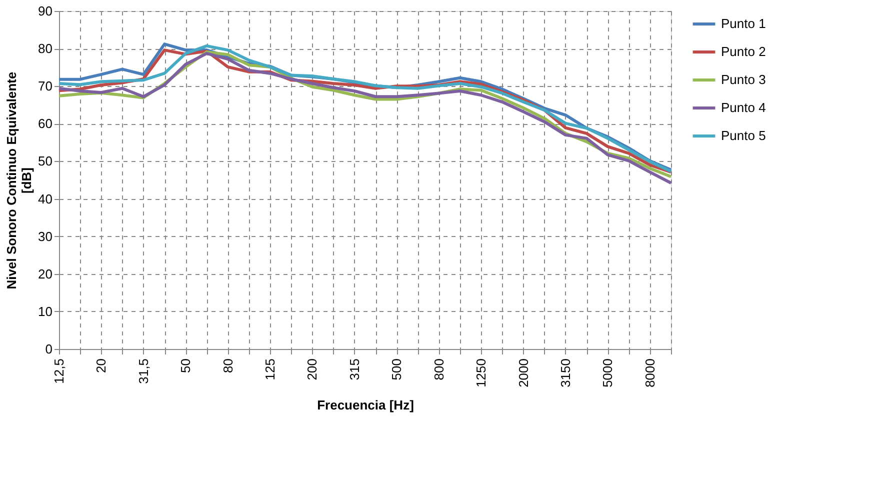  What do you see at coordinates (48, 349) in the screenshot?
I see `y-tick-label: 0` at bounding box center [48, 349].